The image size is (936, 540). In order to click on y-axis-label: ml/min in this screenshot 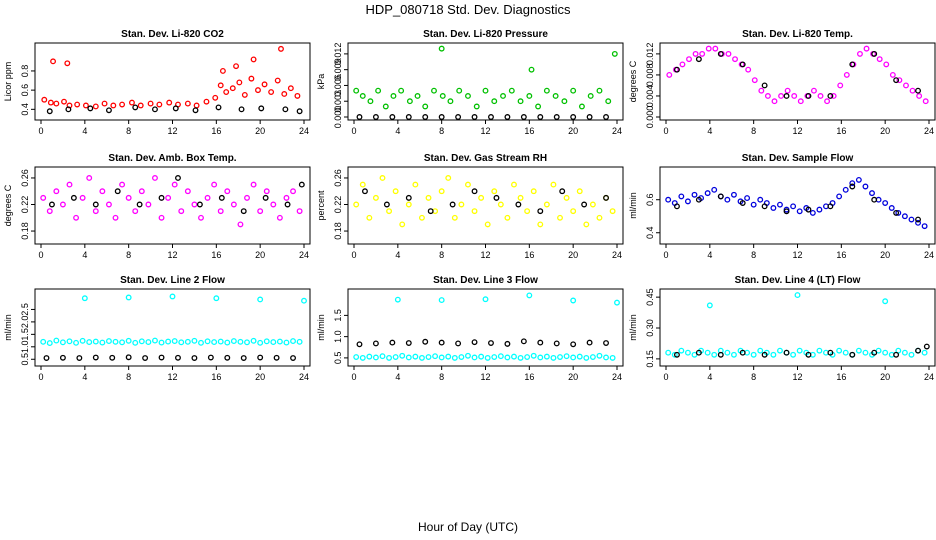, I will do `click(8, 327)`.